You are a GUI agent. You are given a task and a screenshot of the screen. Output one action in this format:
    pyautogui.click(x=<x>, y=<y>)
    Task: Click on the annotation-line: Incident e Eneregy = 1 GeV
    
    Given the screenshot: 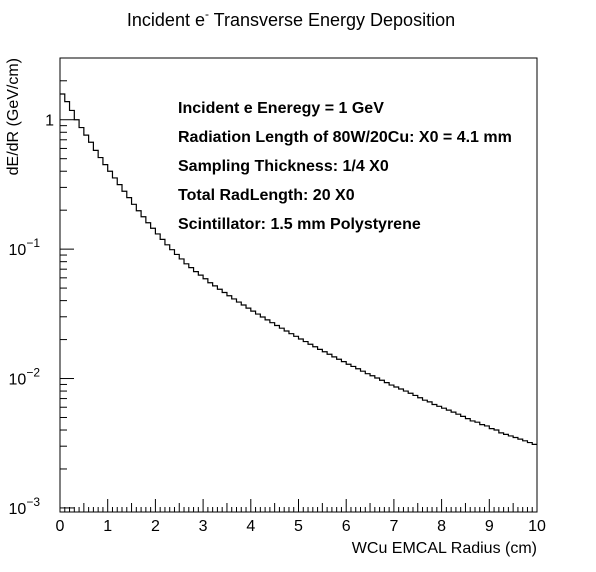 What is the action you would take?
    pyautogui.click(x=281, y=108)
    